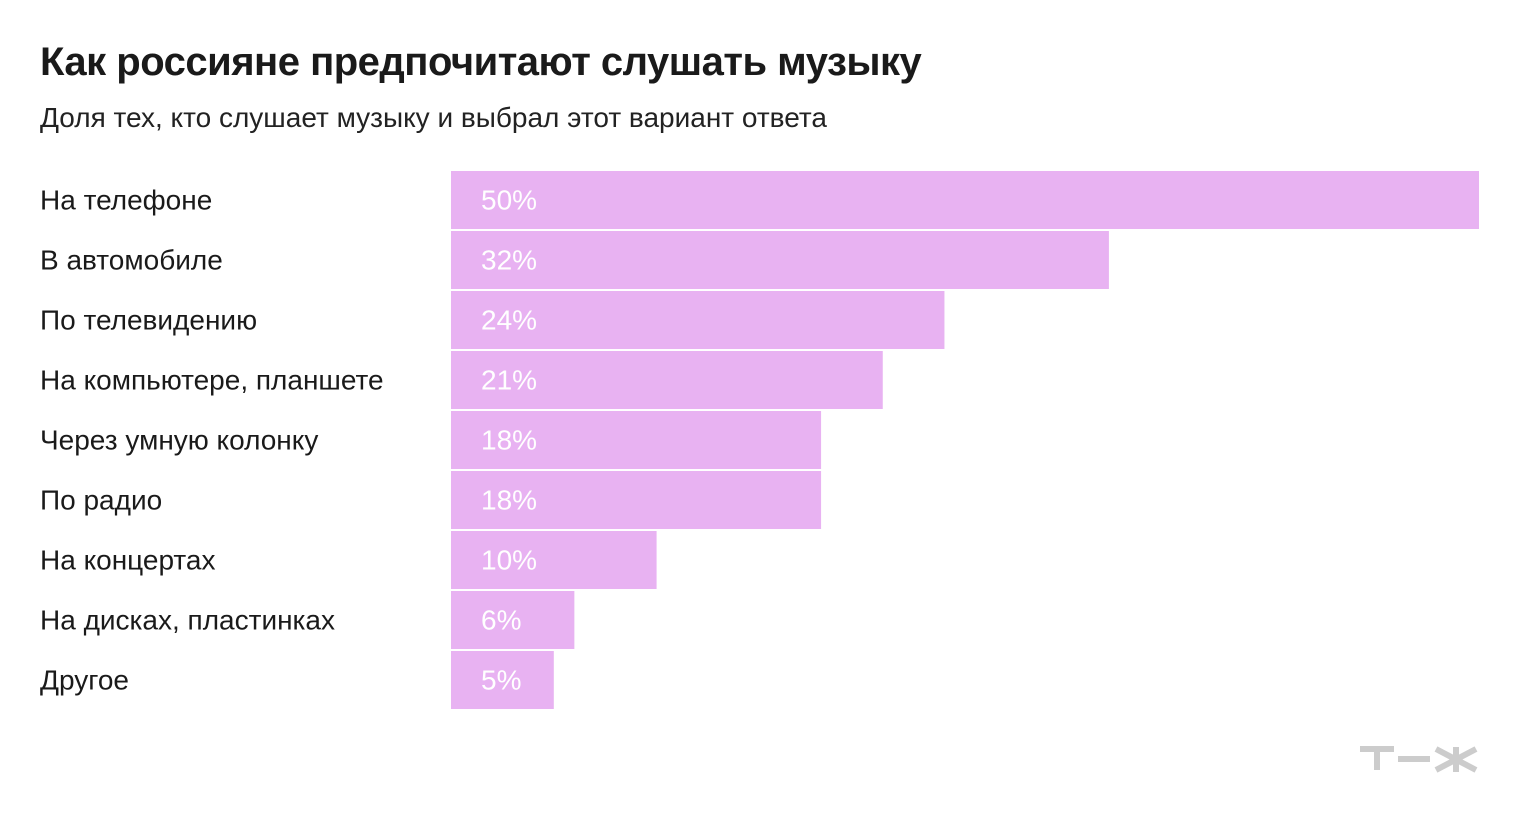 Image resolution: width=1520 pixels, height=830 pixels. Describe the element at coordinates (501, 620) in the screenshot. I see `value-label: 6%` at that location.